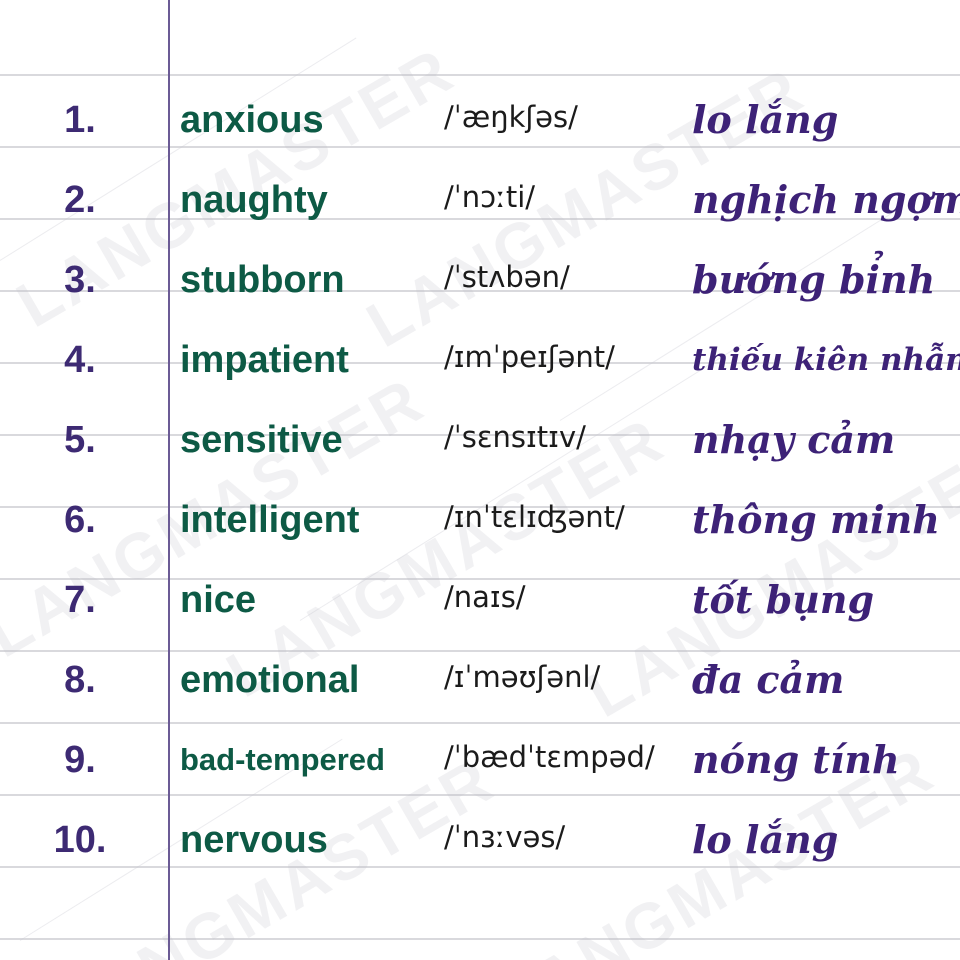 This screenshot has height=960, width=960. What do you see at coordinates (80, 680) in the screenshot?
I see `item-number: 8.` at bounding box center [80, 680].